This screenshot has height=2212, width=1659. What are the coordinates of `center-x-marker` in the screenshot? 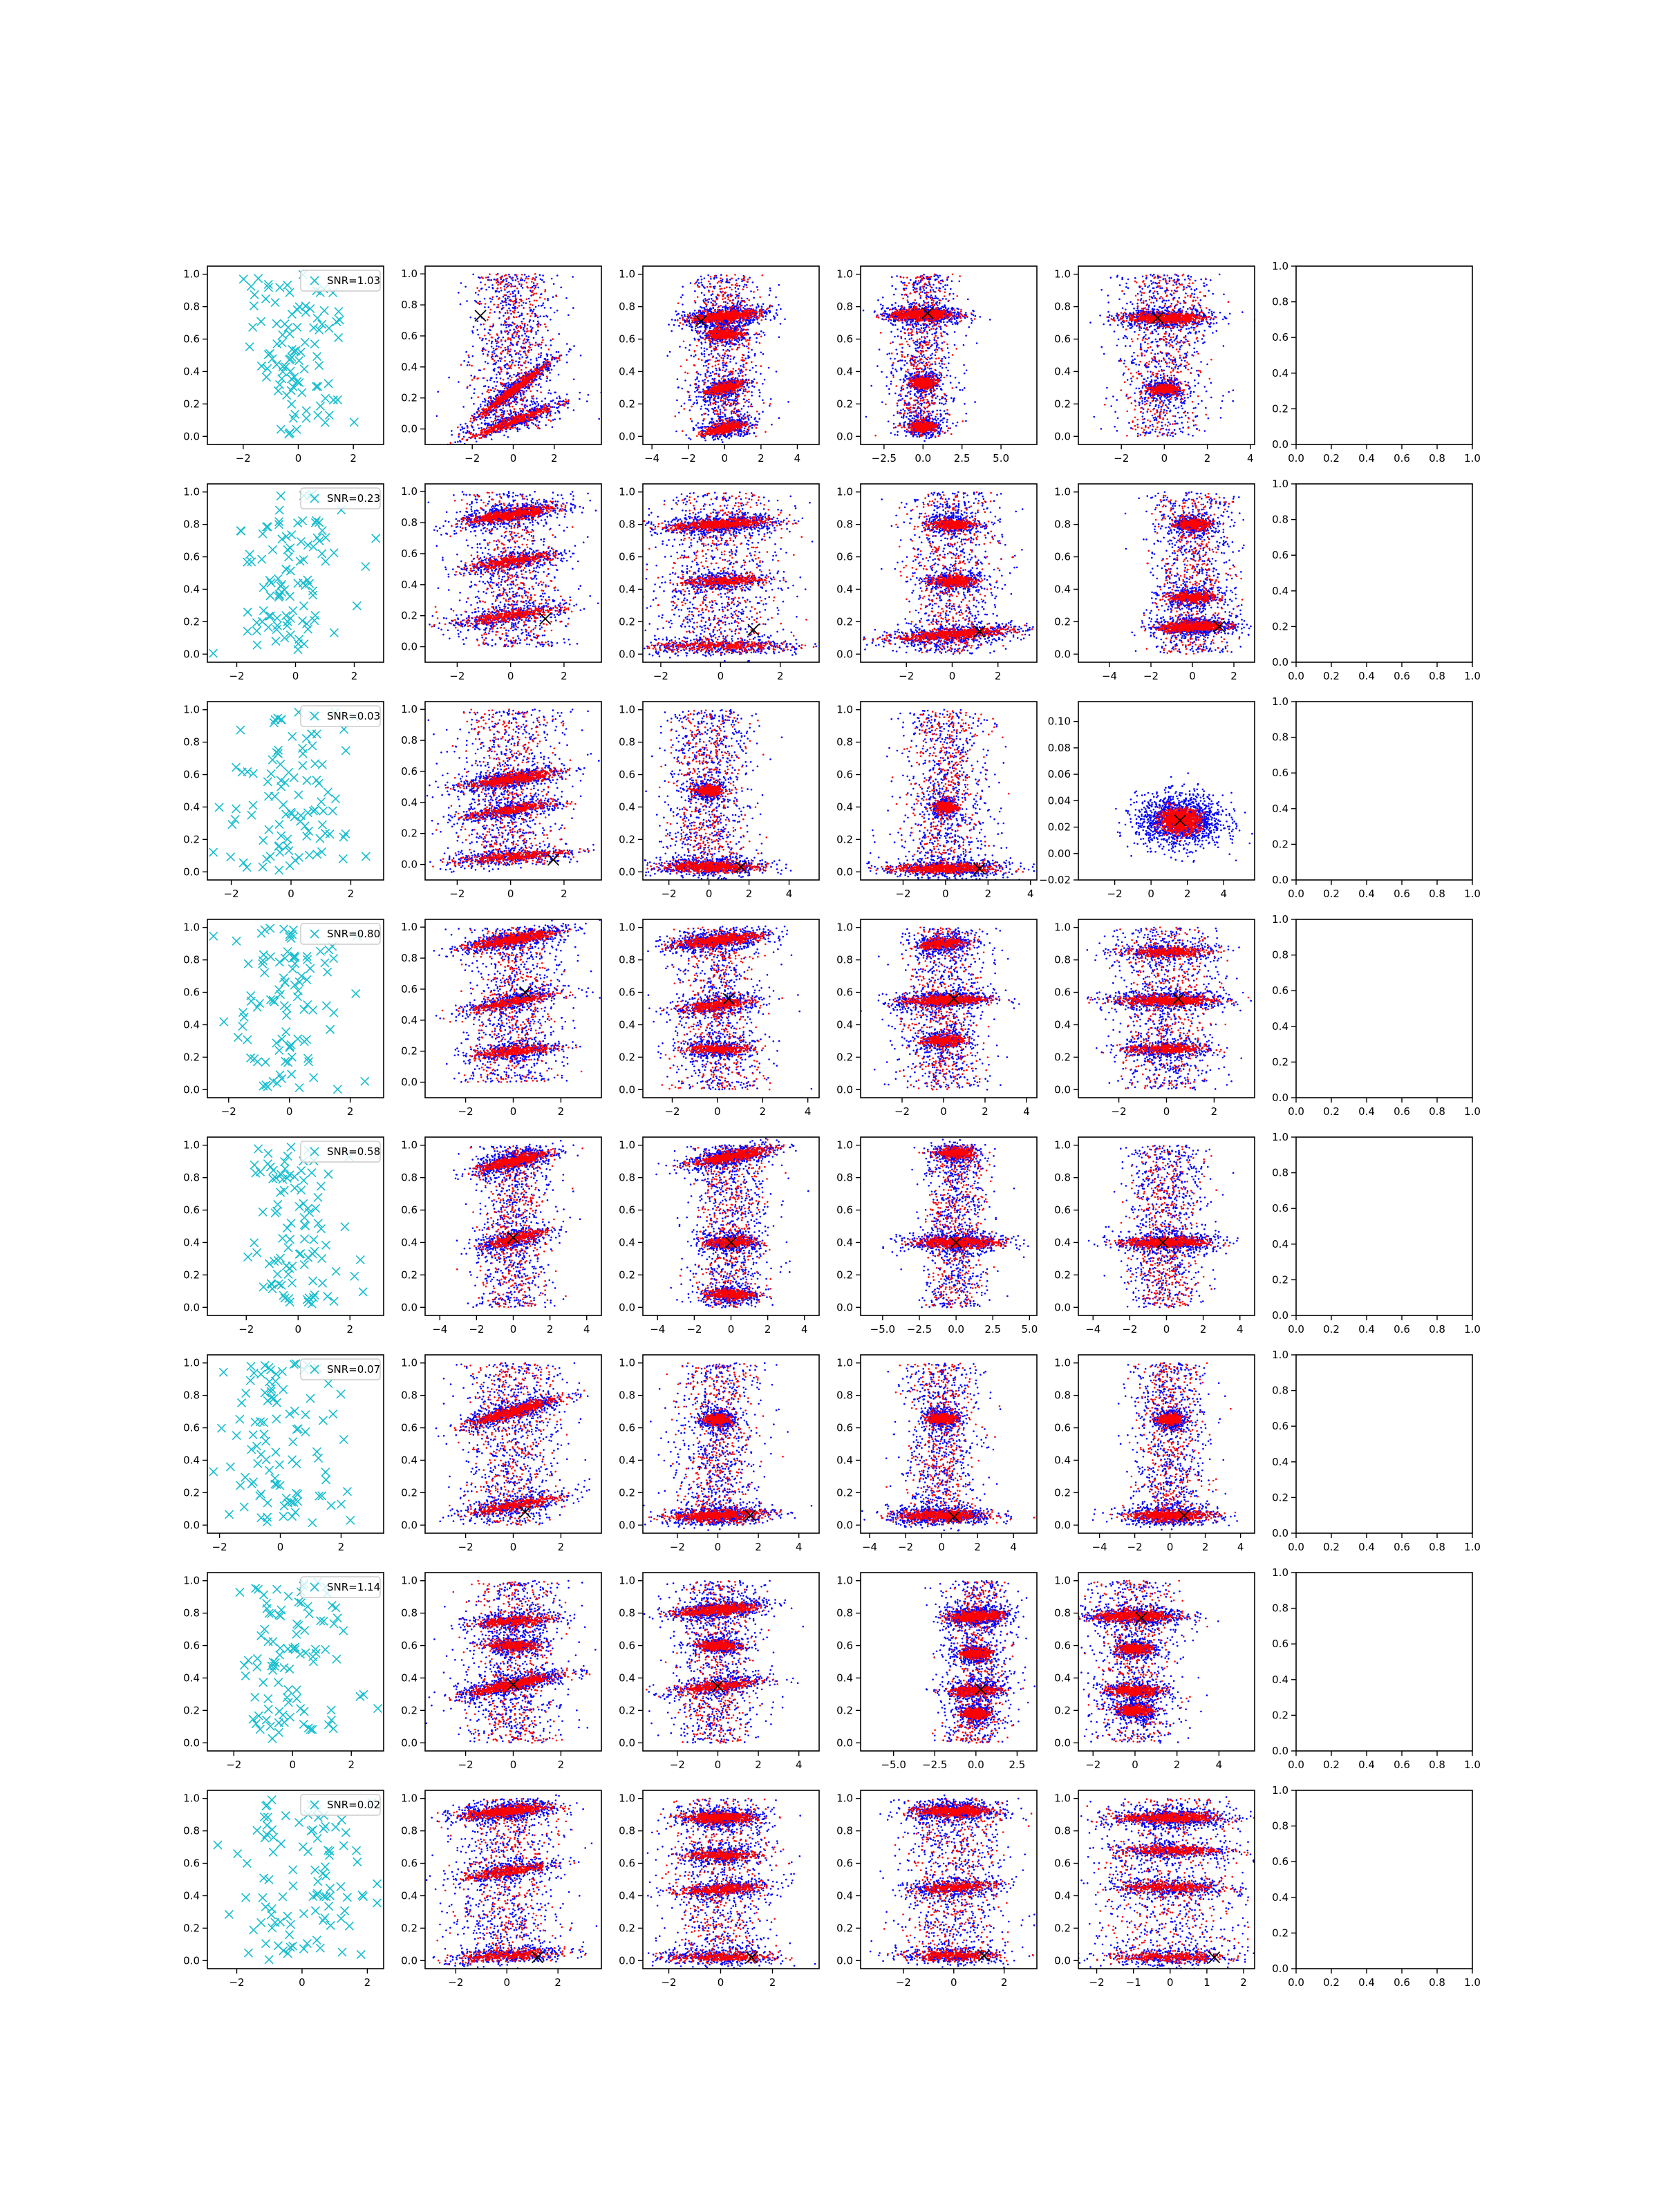 It's located at (481, 315).